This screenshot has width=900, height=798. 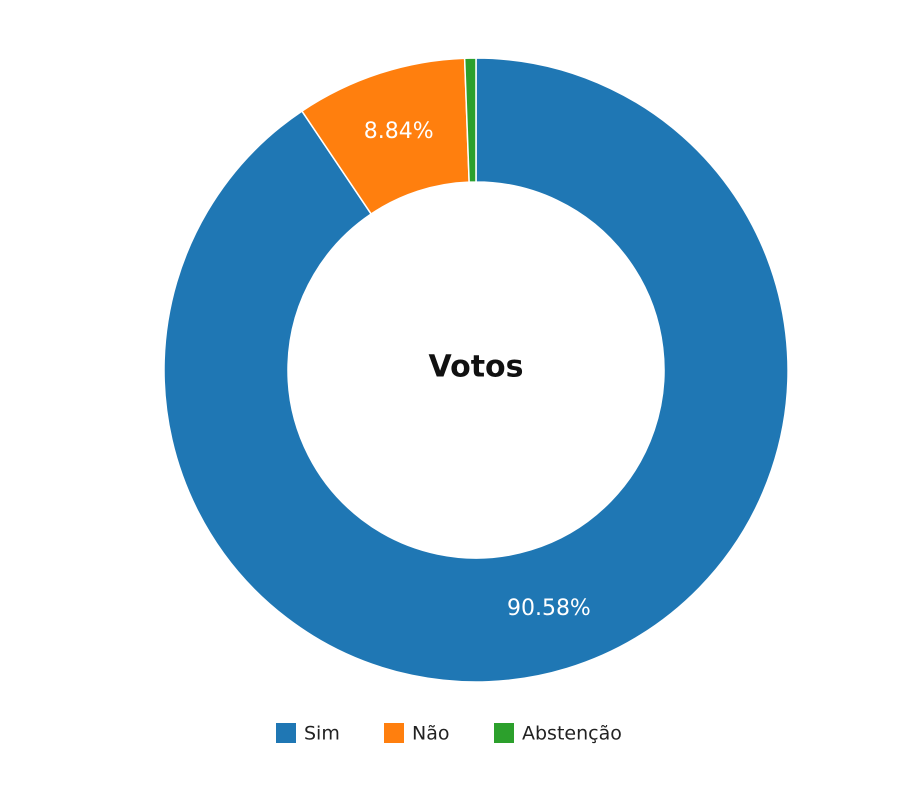 What do you see at coordinates (322, 734) in the screenshot?
I see `legend-label: Sim` at bounding box center [322, 734].